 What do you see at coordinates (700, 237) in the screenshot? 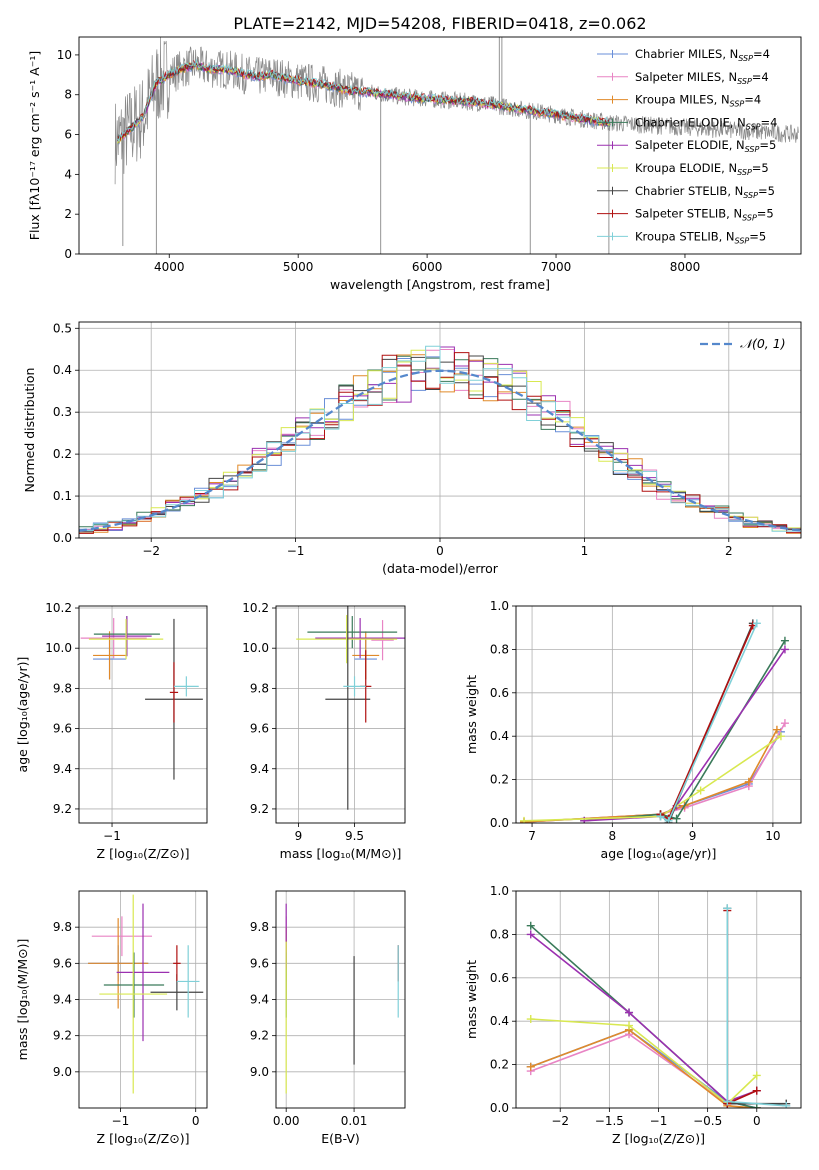
I see `legend-label: Kroupa STELIB, NSSP=5` at bounding box center [700, 237].